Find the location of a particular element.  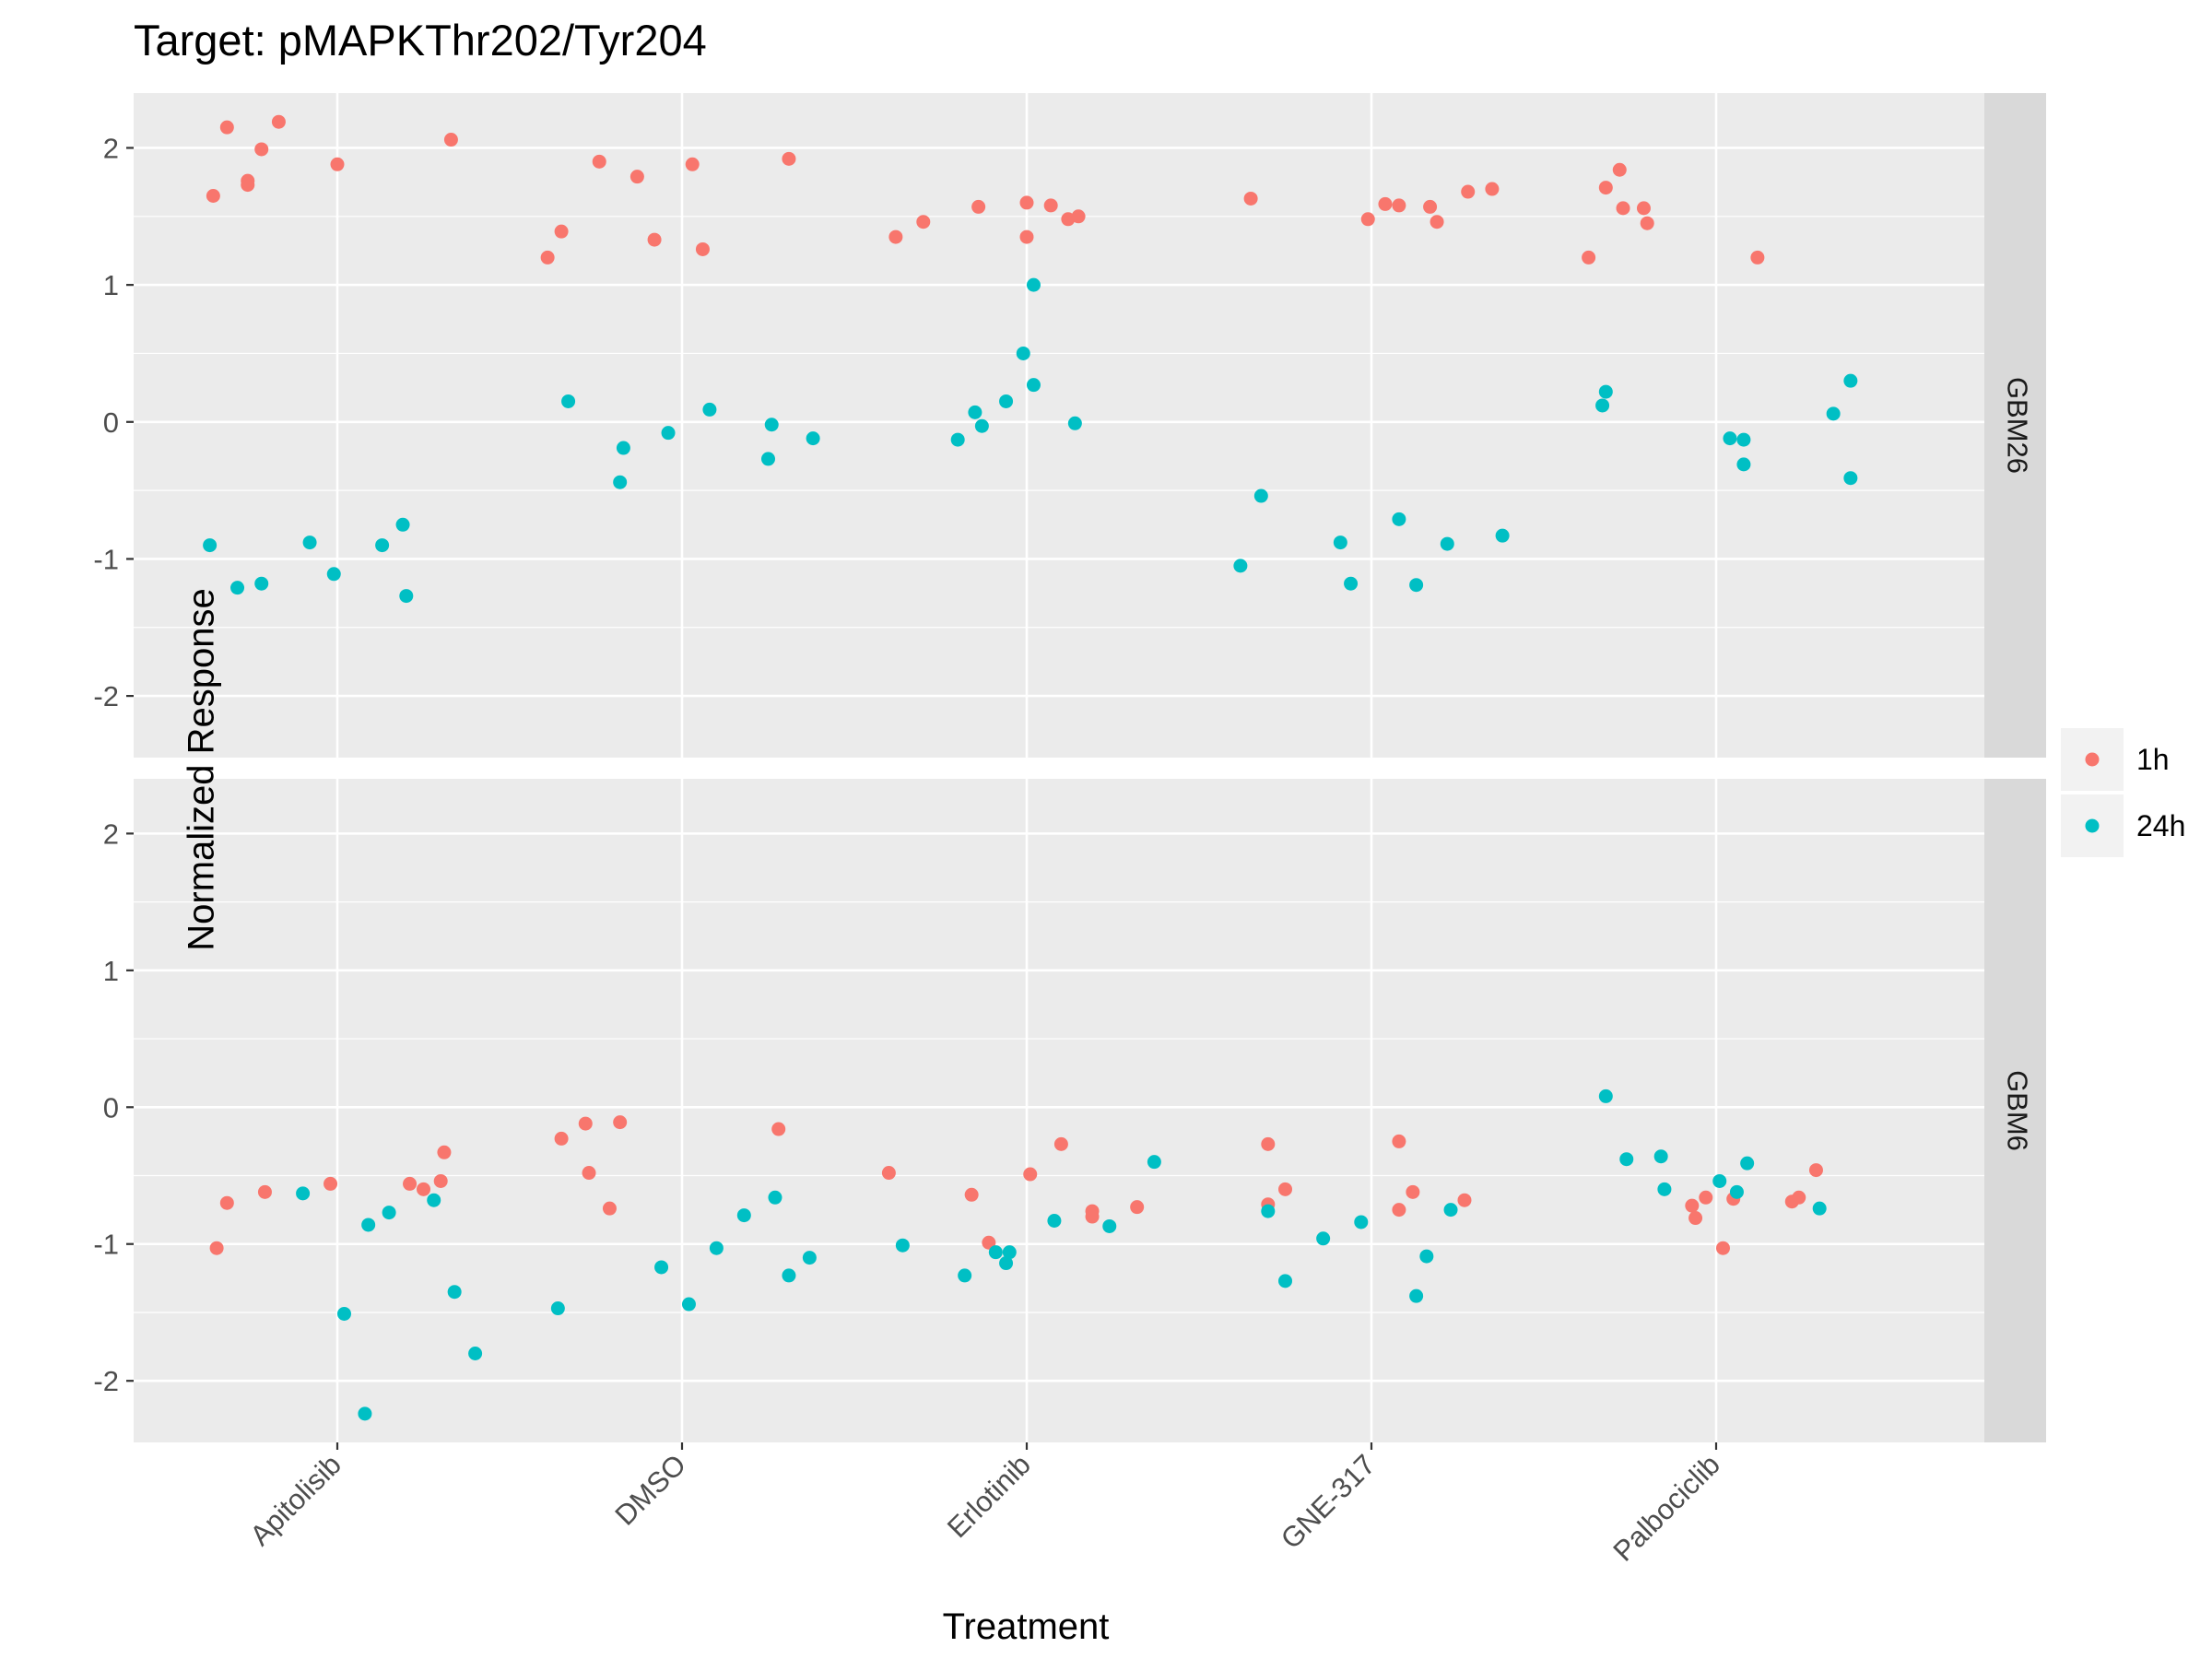

x-tick-label: Apitolisib is located at coordinates (295, 1499).